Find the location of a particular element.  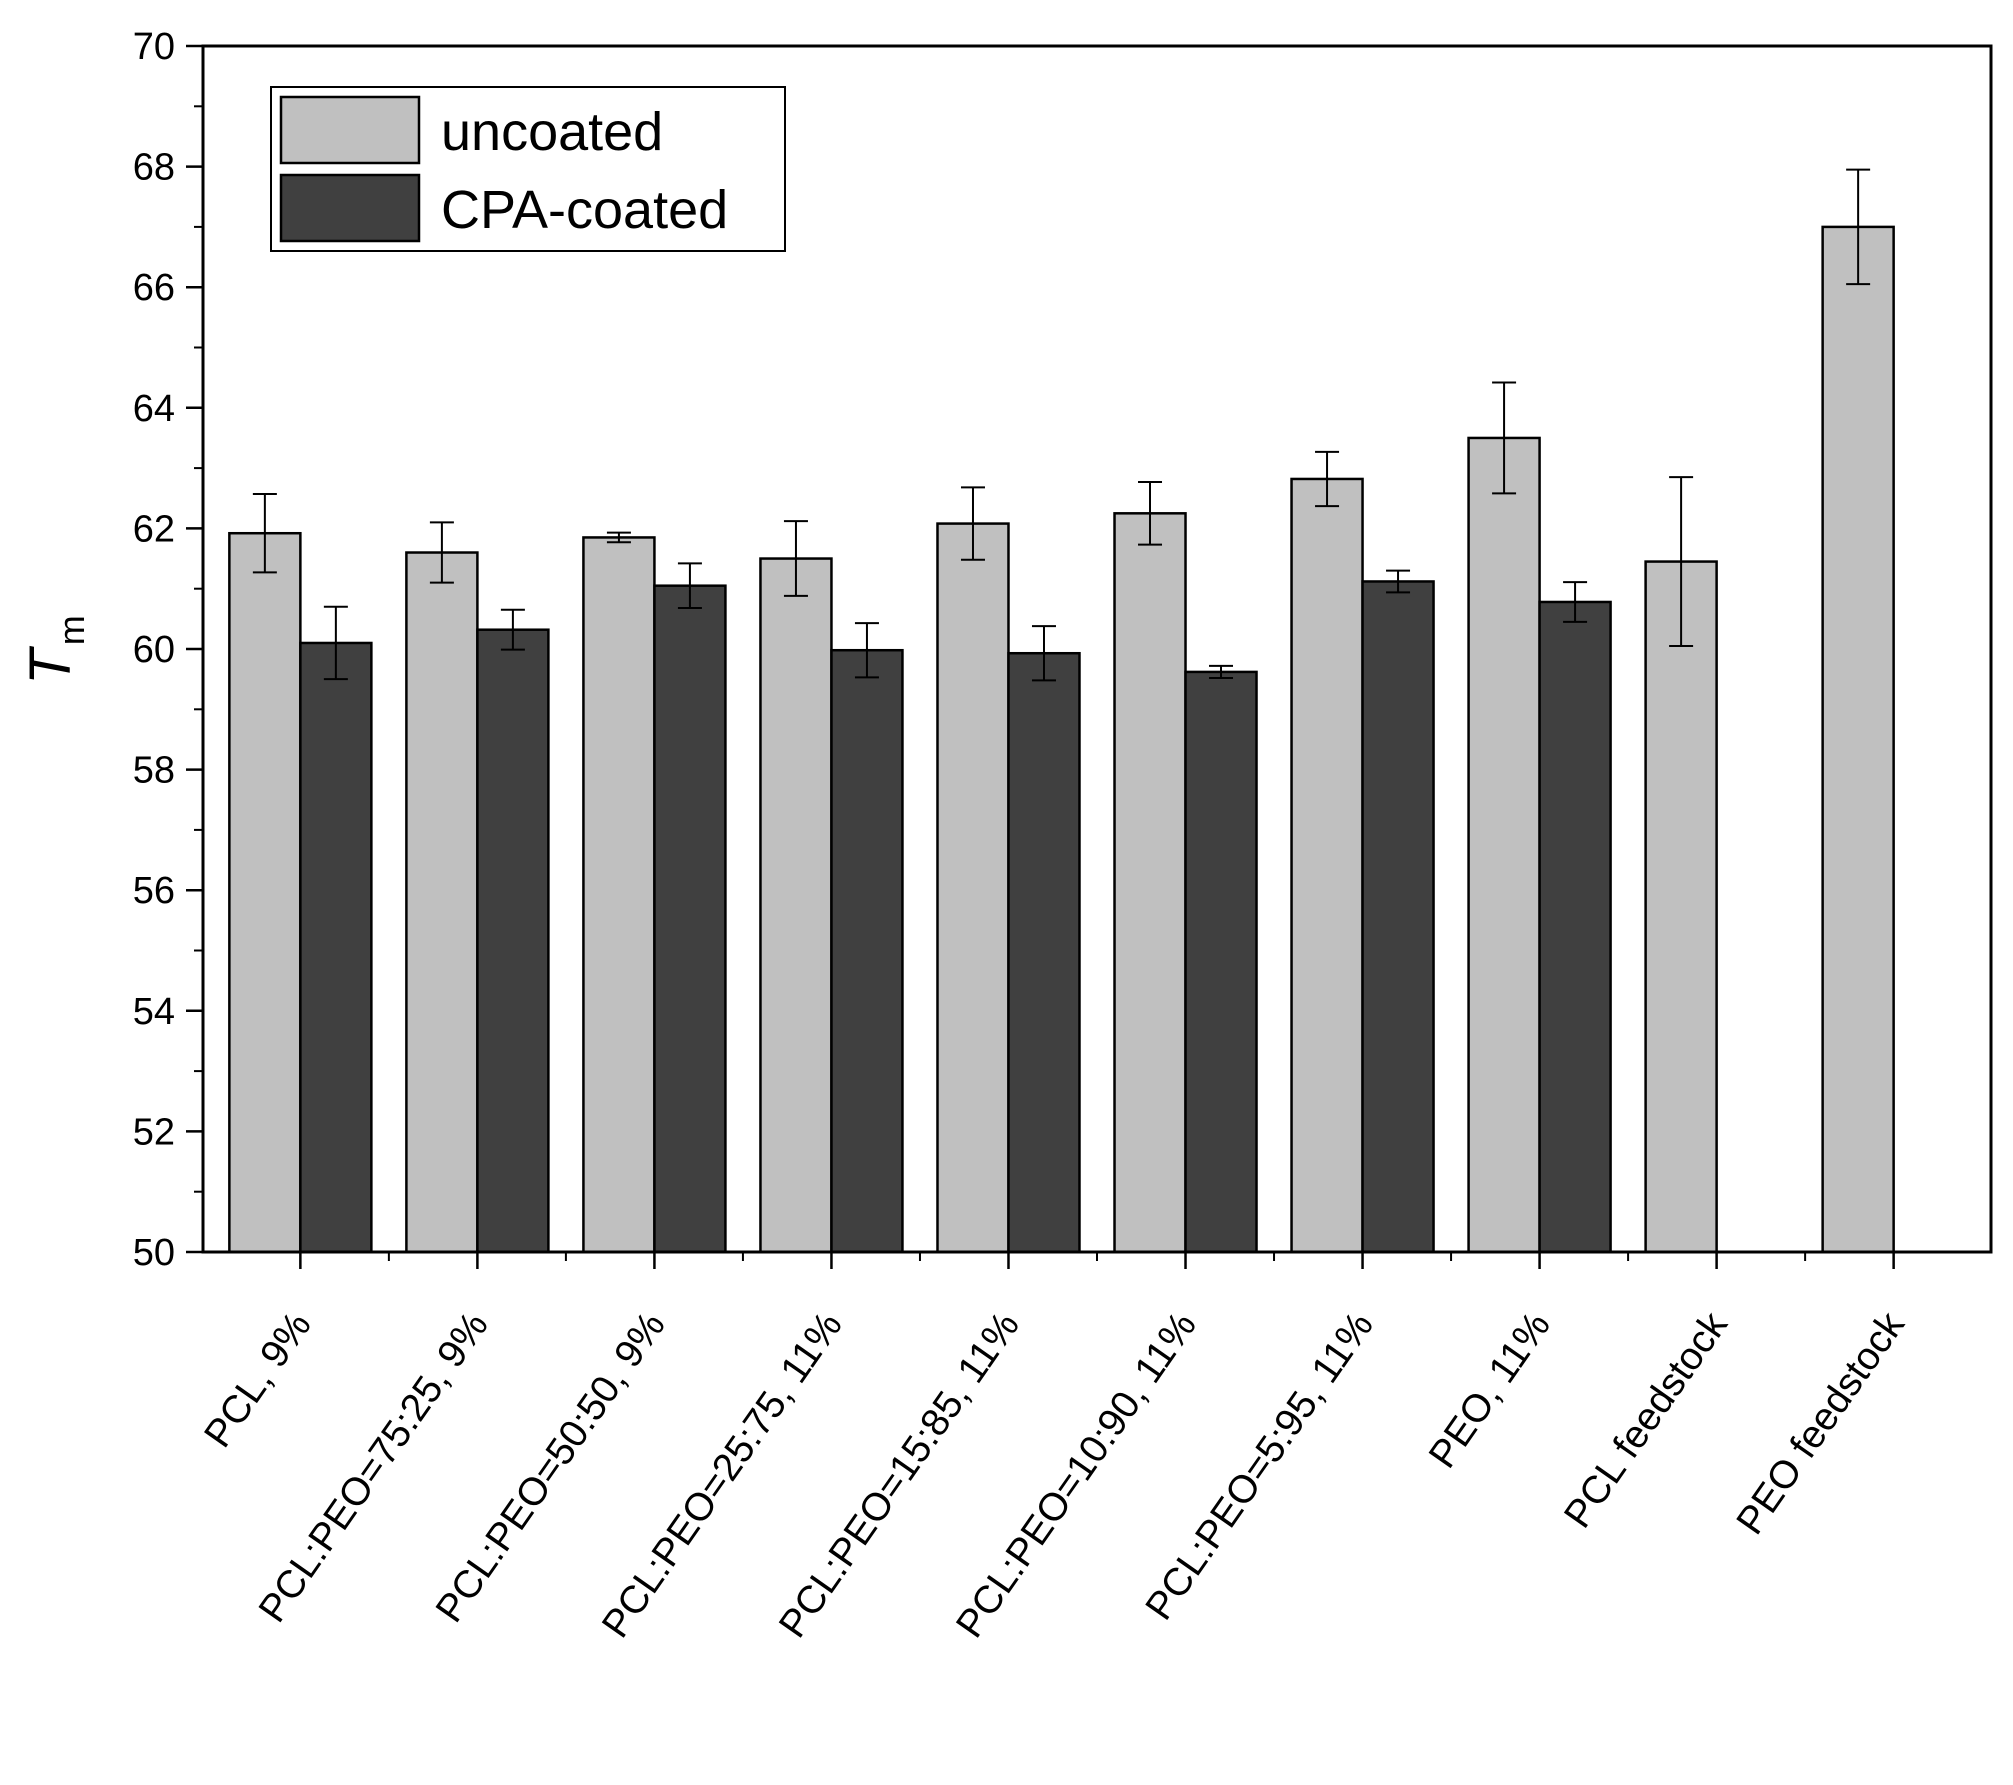

legend-label-uncoated: uncoated is located at coordinates (552, 132).